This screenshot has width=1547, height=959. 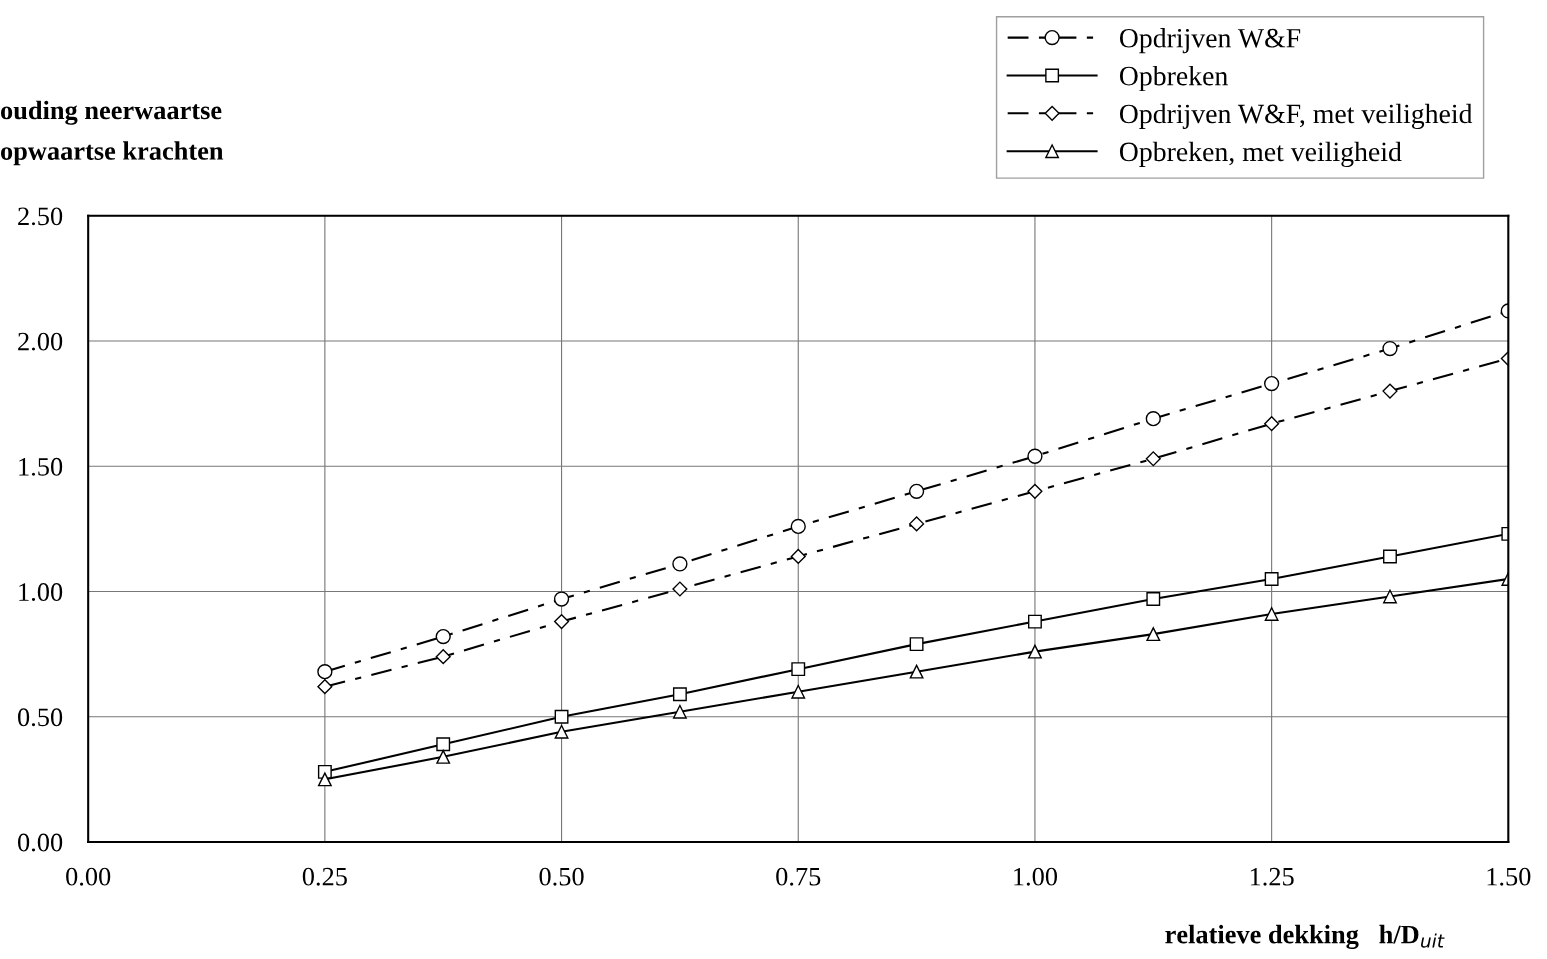 I want to click on x-tick-label: 0.00, so click(x=88, y=876).